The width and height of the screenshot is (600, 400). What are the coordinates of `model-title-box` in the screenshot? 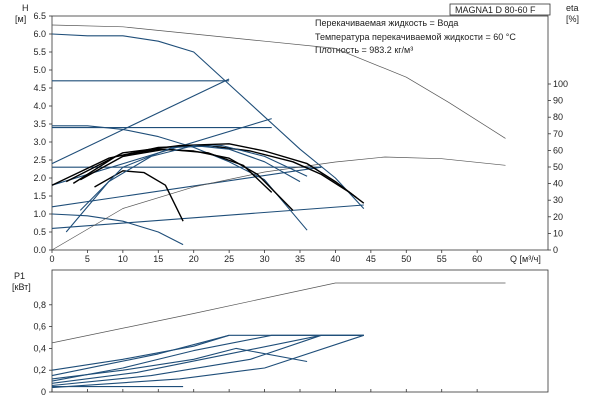 It's located at (500, 9).